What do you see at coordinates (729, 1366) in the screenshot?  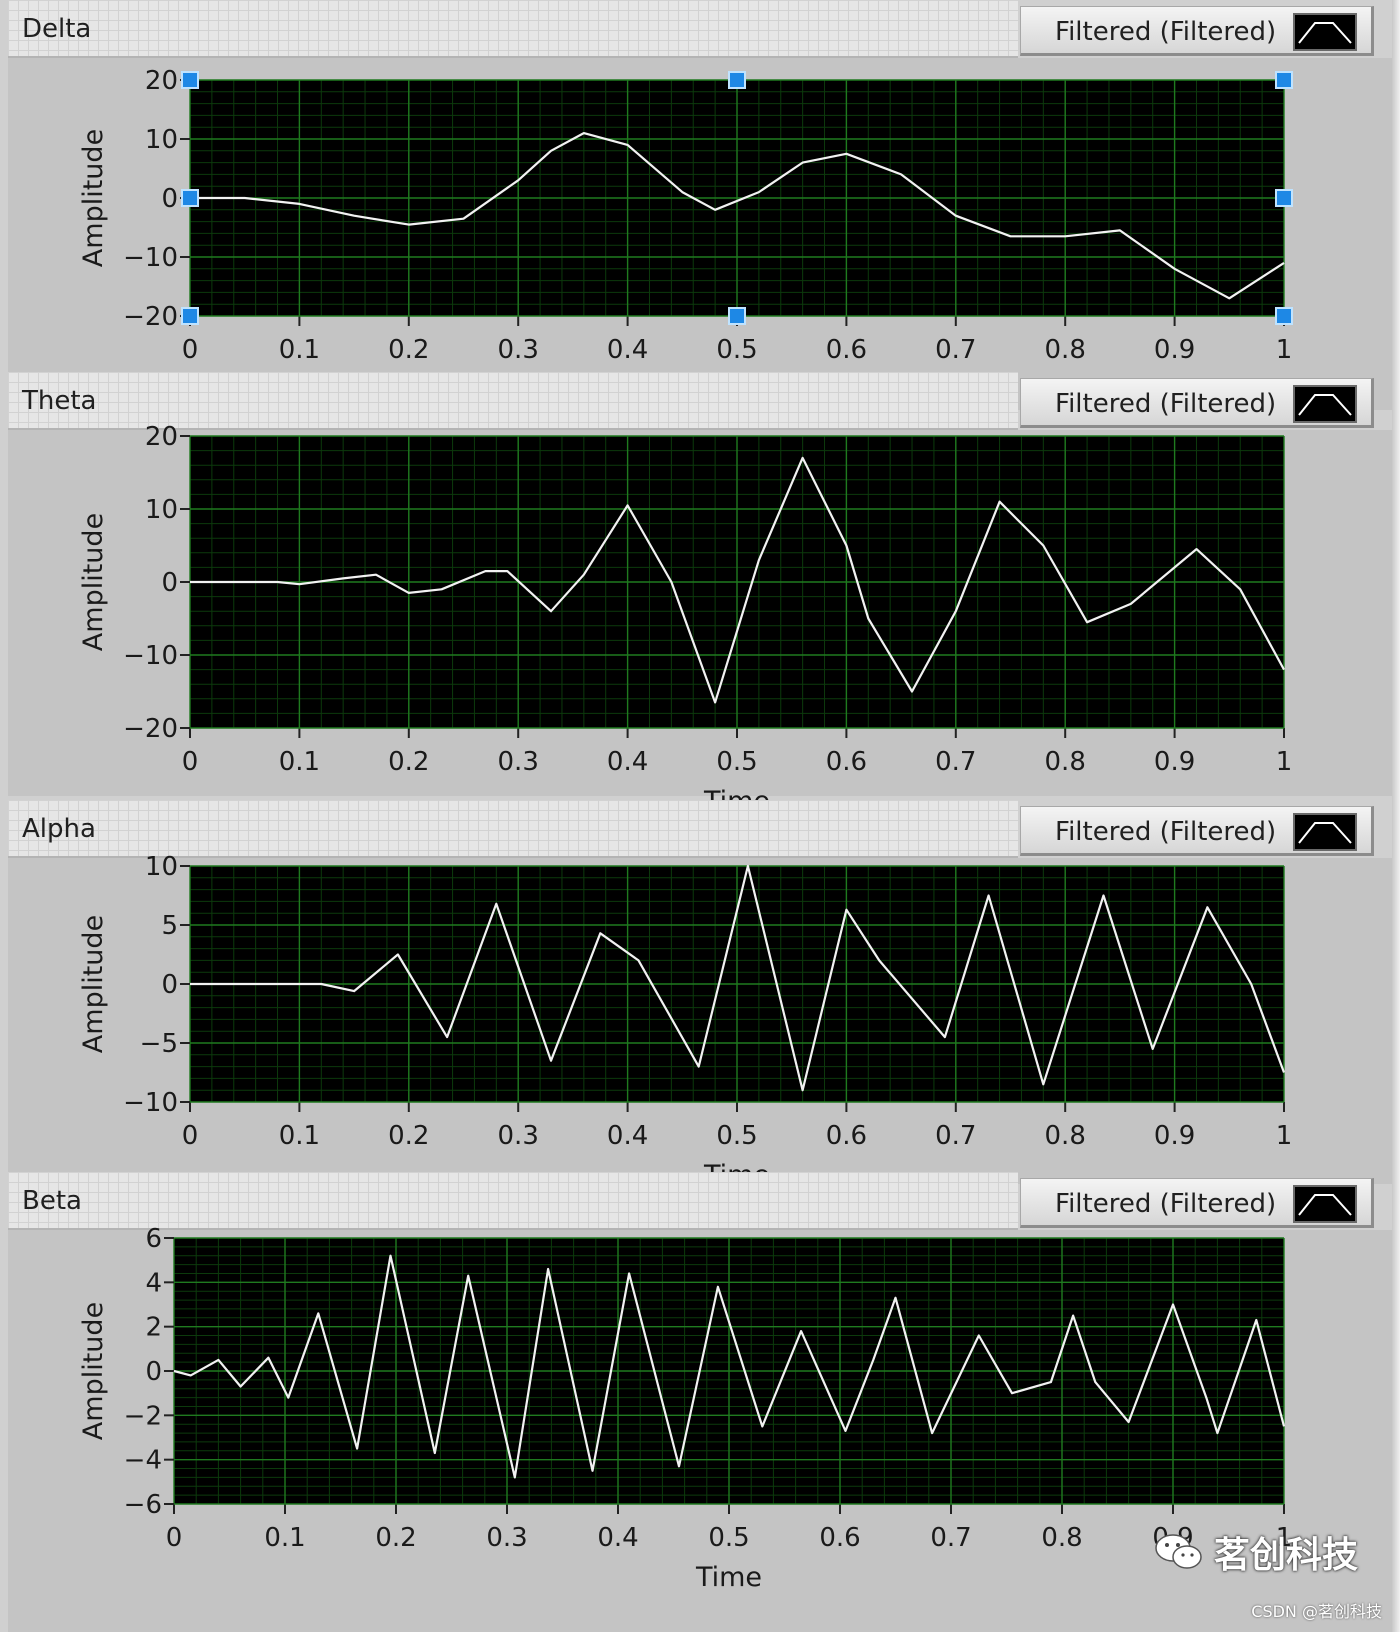 I see `series-line` at bounding box center [729, 1366].